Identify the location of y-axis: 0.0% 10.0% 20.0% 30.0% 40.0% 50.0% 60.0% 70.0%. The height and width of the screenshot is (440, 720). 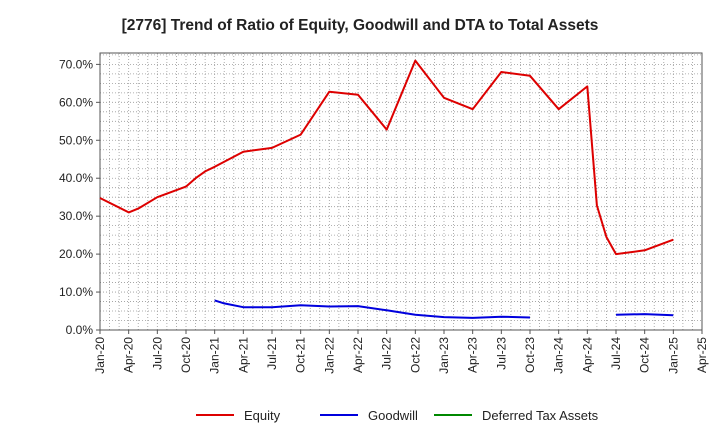
(79, 197).